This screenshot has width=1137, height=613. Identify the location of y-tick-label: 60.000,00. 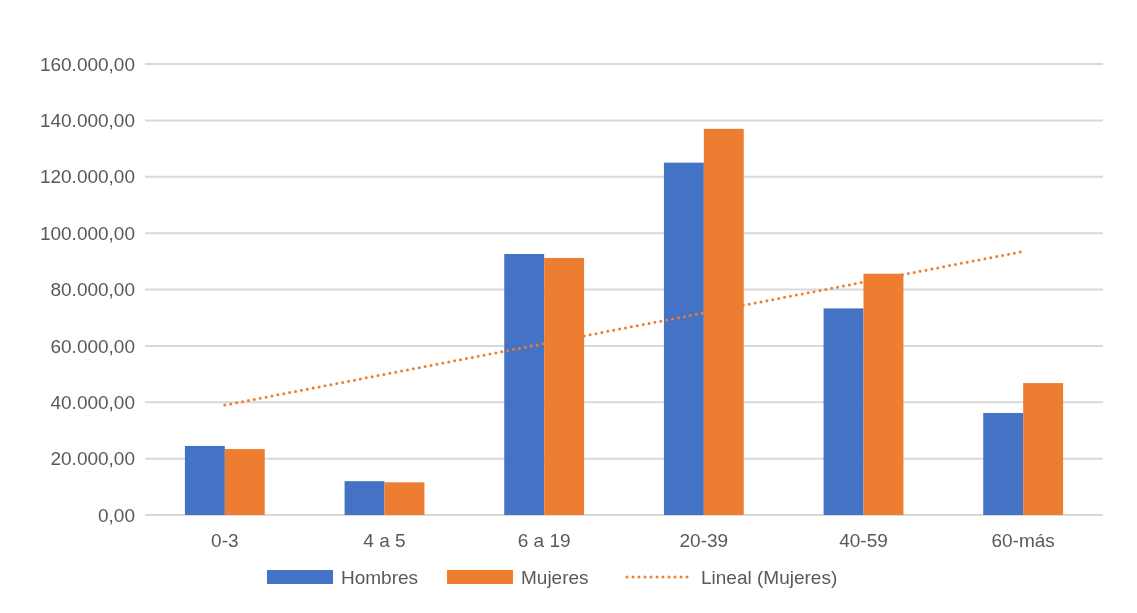
(92, 346).